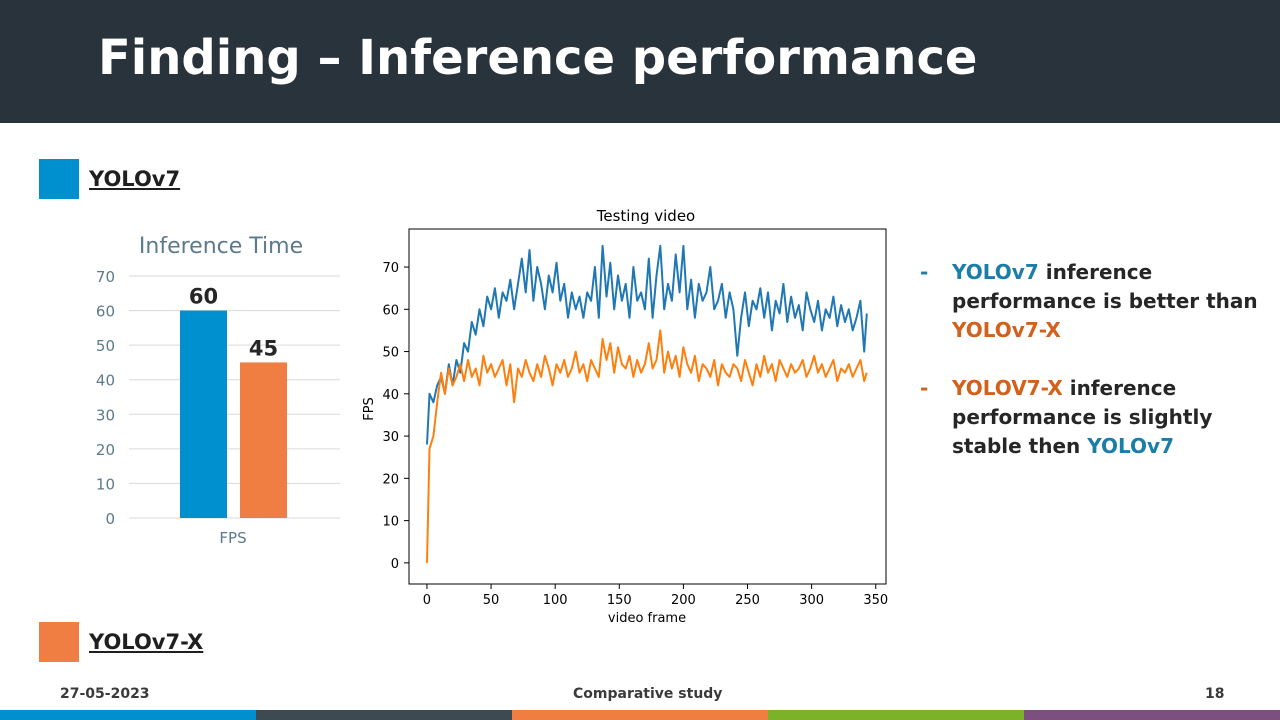  Describe the element at coordinates (1007, 388) in the screenshot. I see `bullet-text: YOLOV7-X` at that location.